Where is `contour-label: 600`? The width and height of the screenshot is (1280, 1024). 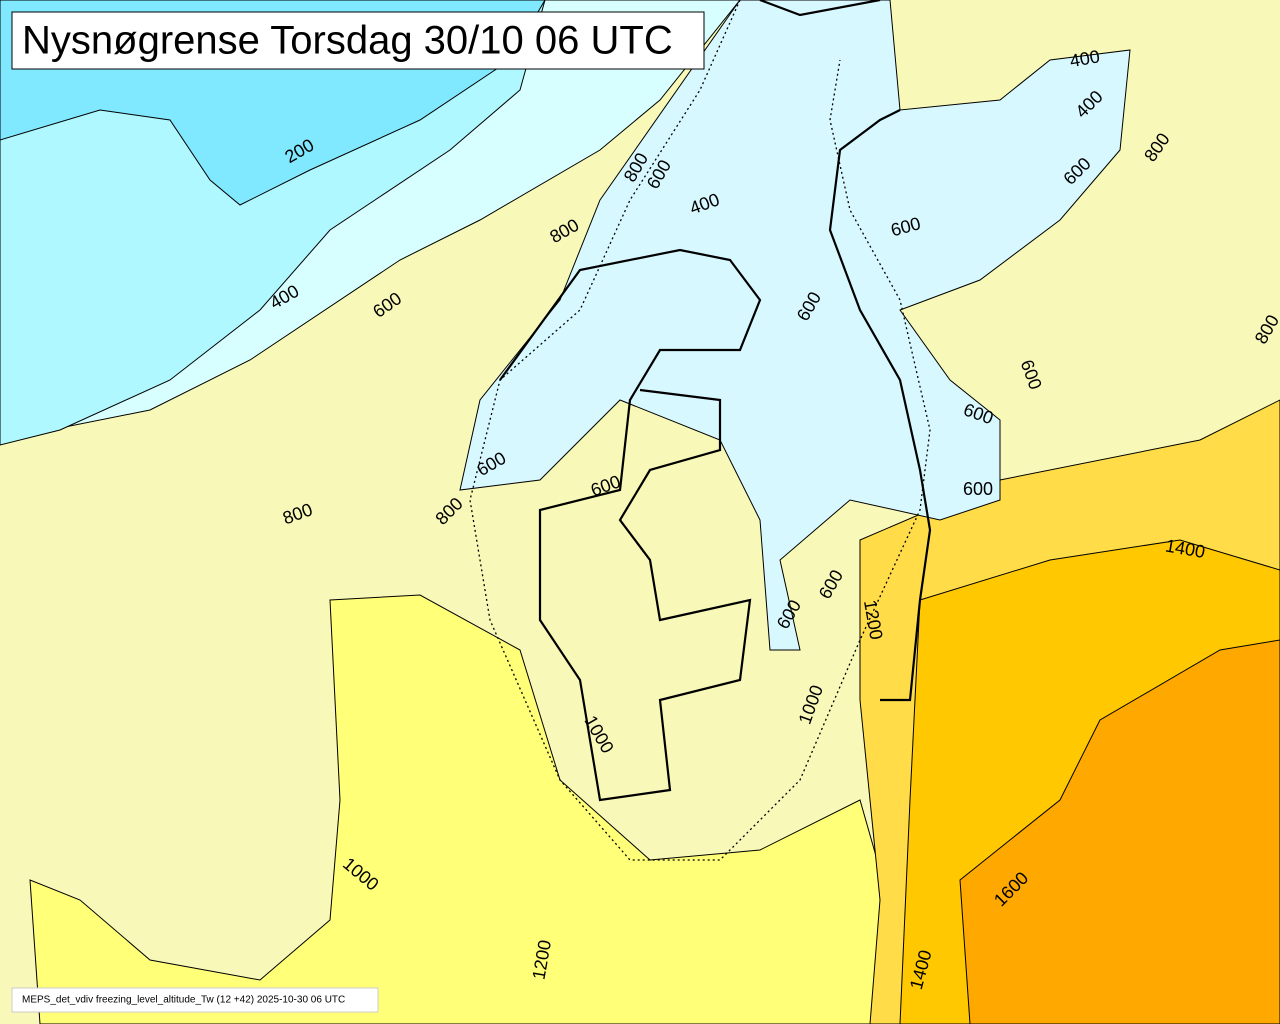 contour-label: 600 is located at coordinates (978, 489).